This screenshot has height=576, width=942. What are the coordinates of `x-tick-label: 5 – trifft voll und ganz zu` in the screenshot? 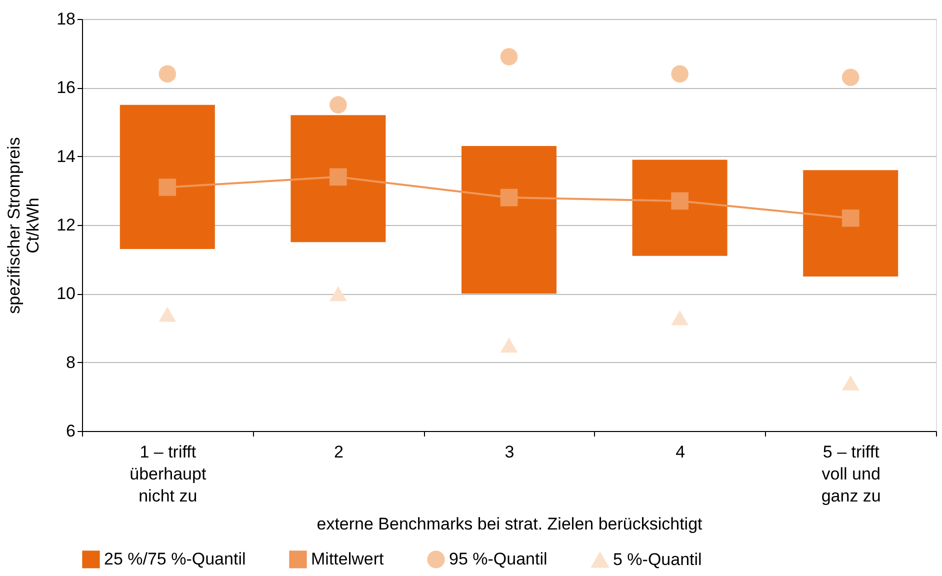 It's located at (851, 474).